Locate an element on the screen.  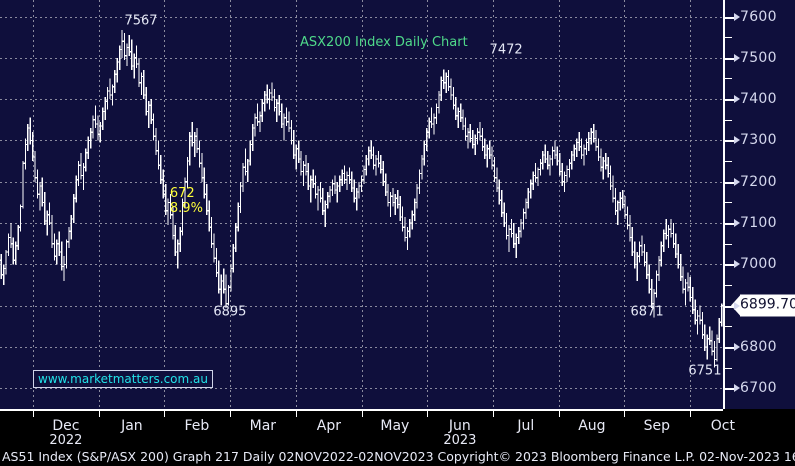
range-annotation: 672 8.9% is located at coordinates (186, 201).